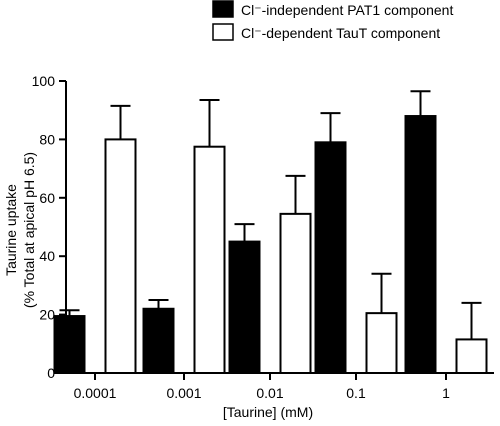 This screenshot has width=500, height=426. I want to click on bar-series-1-0.001, so click(158, 341).